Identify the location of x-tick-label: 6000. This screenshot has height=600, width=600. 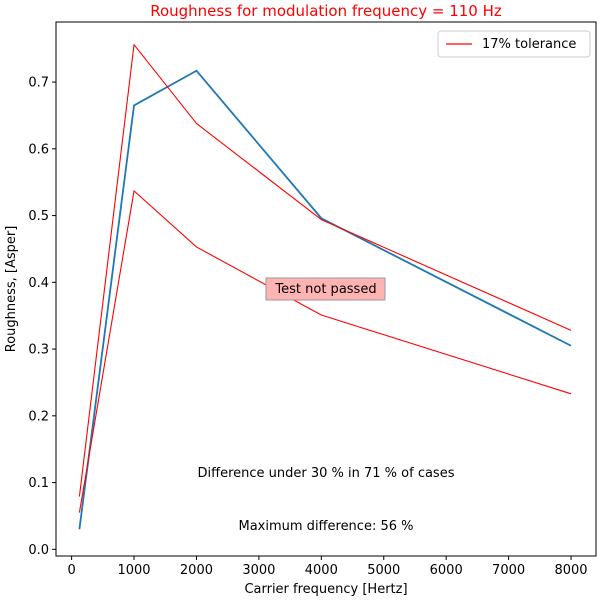
(446, 570).